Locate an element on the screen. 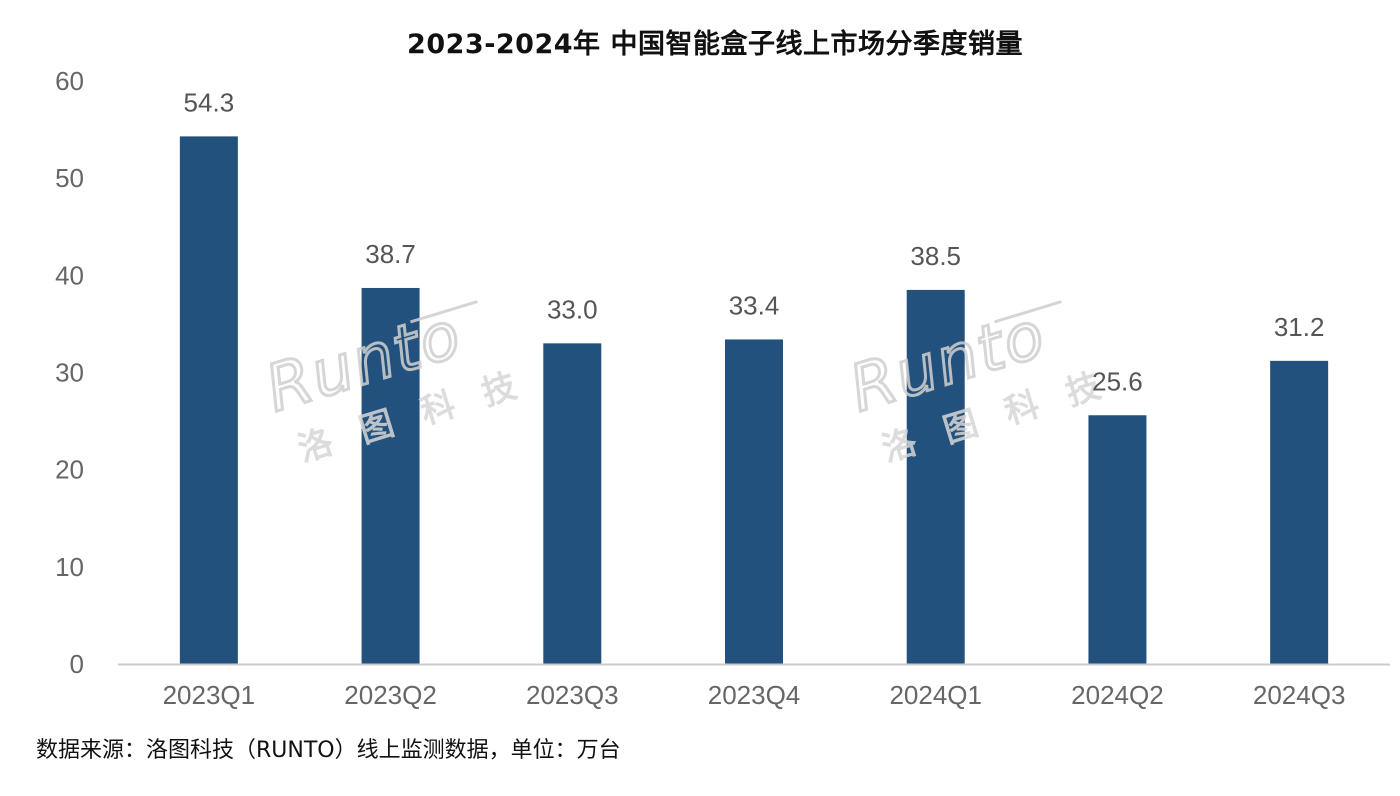  bar-2024Q1 is located at coordinates (935, 476).